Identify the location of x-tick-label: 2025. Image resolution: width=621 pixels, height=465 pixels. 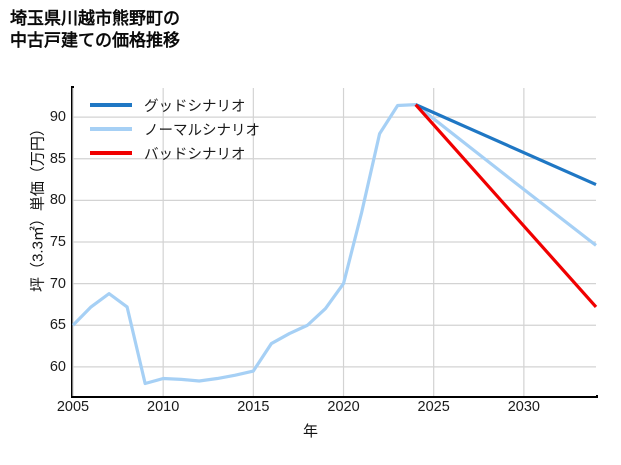
(433, 407).